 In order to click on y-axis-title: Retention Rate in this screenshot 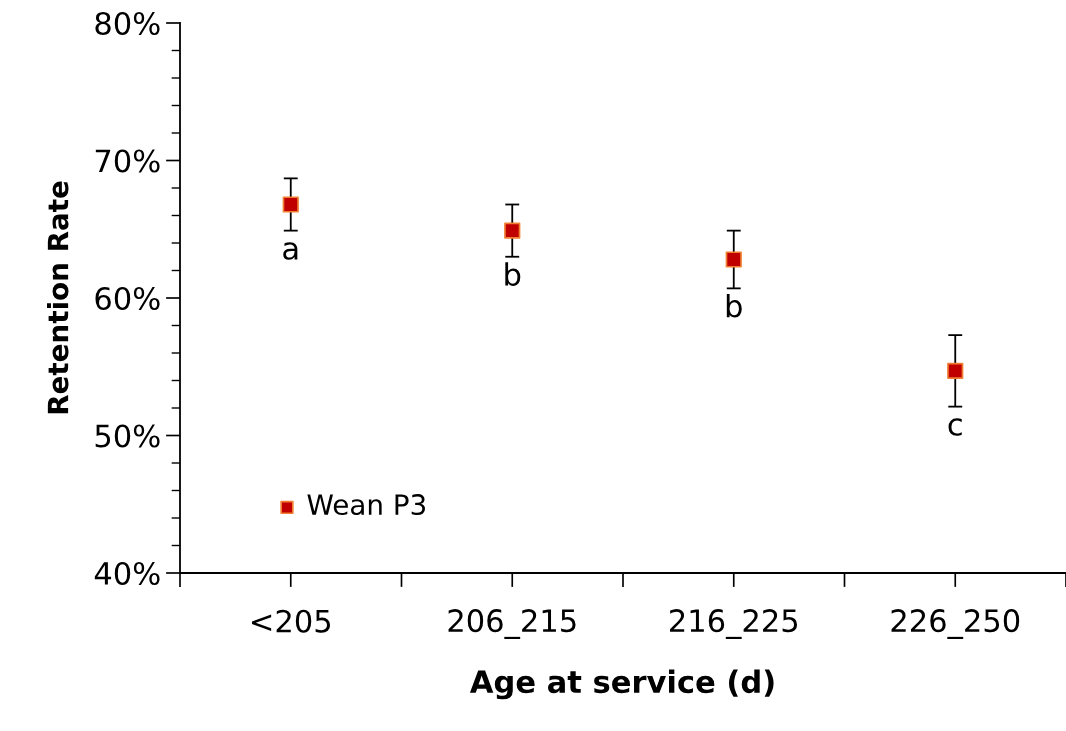, I will do `click(58, 297)`.